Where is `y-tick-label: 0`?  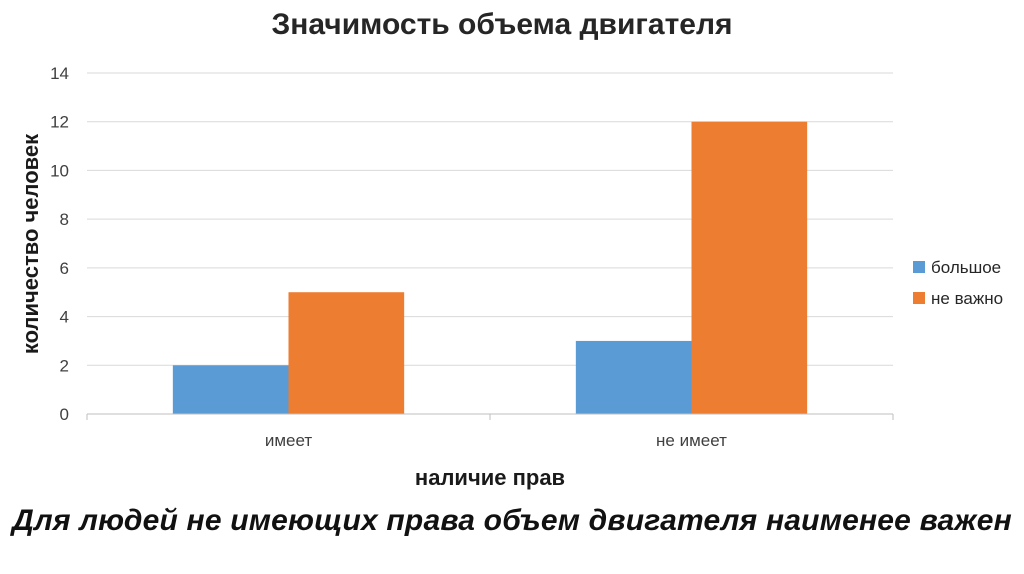
y-tick-label: 0 is located at coordinates (64, 414).